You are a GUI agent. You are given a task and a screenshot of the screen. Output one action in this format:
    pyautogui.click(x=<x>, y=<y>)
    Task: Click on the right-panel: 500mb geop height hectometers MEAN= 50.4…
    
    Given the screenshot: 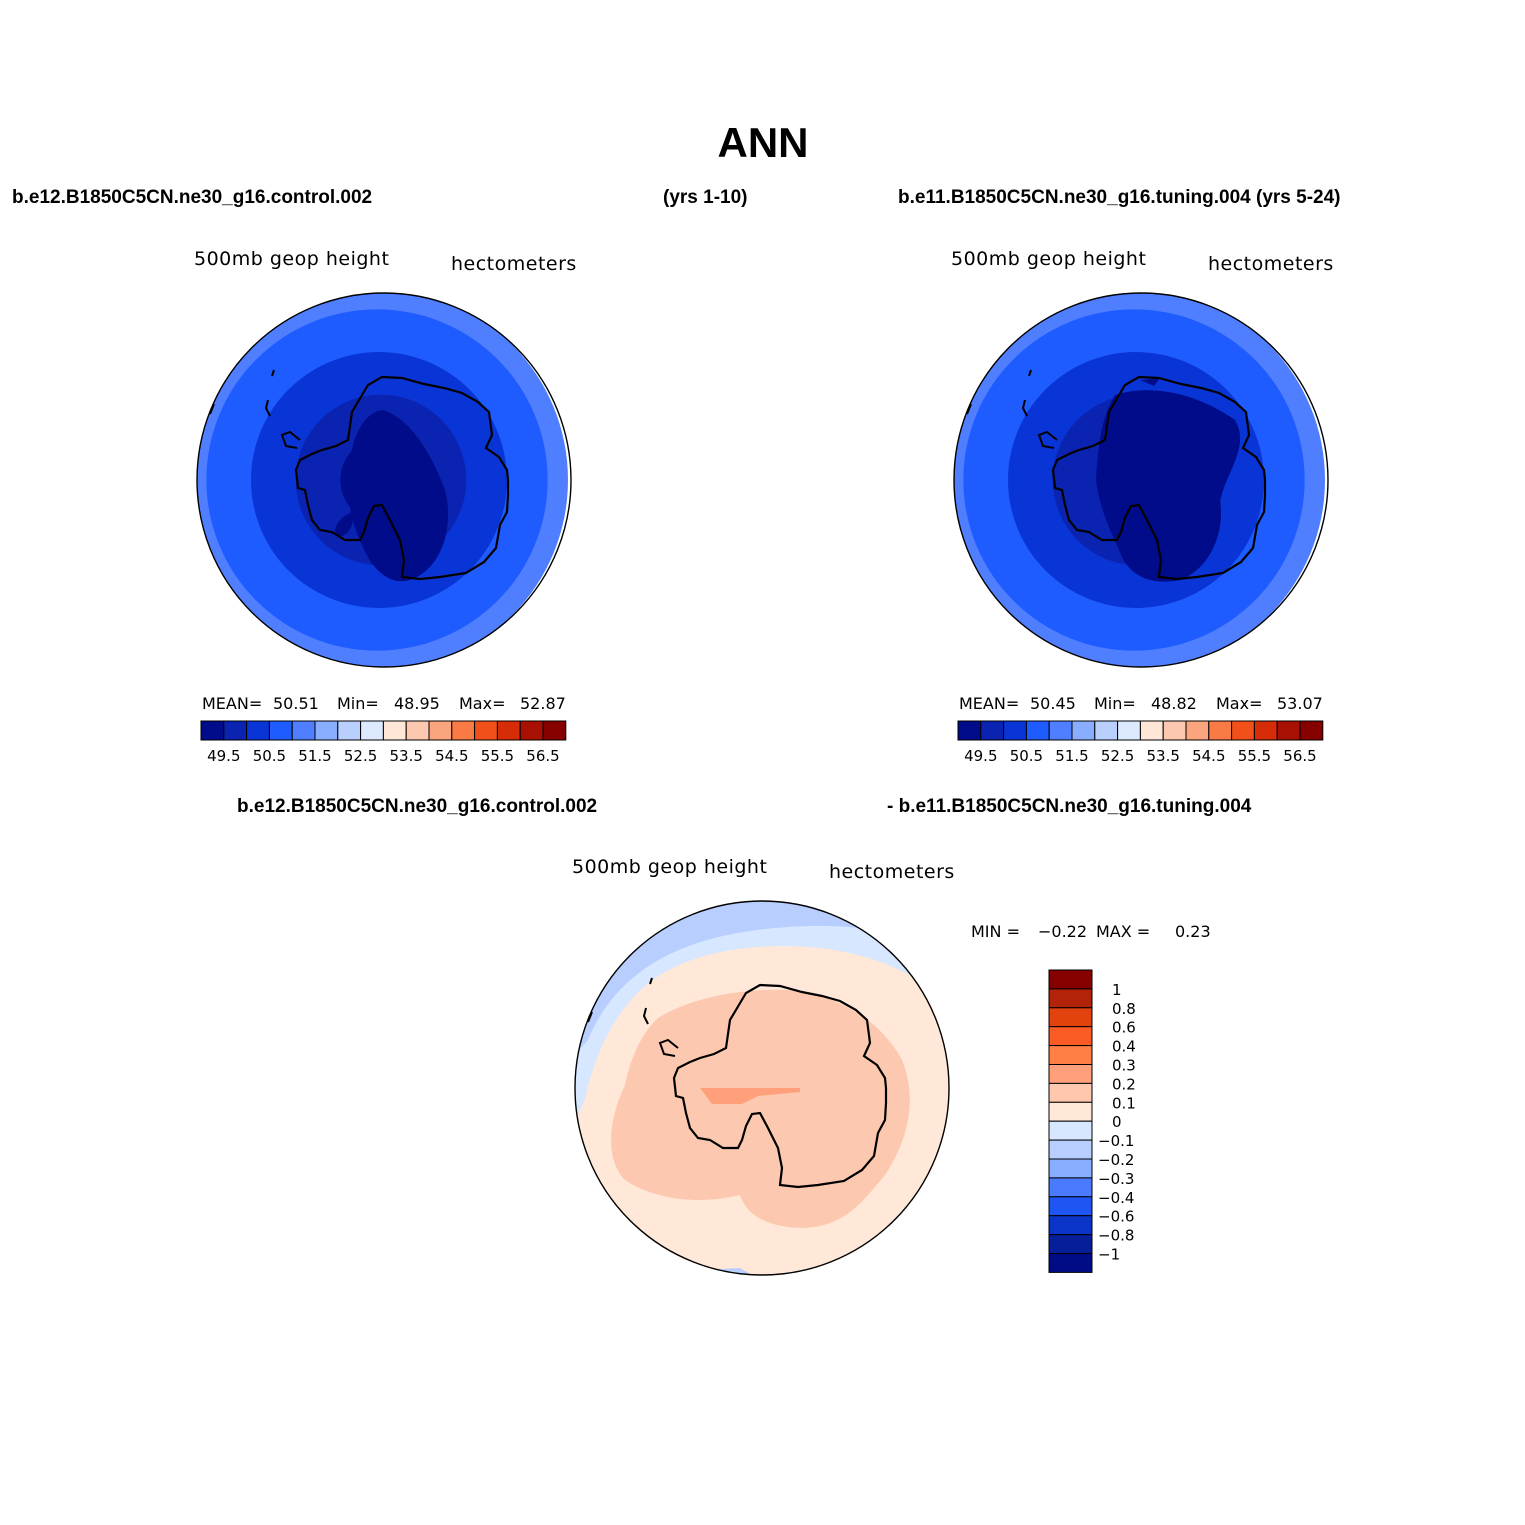 What is the action you would take?
    pyautogui.click(x=1142, y=506)
    